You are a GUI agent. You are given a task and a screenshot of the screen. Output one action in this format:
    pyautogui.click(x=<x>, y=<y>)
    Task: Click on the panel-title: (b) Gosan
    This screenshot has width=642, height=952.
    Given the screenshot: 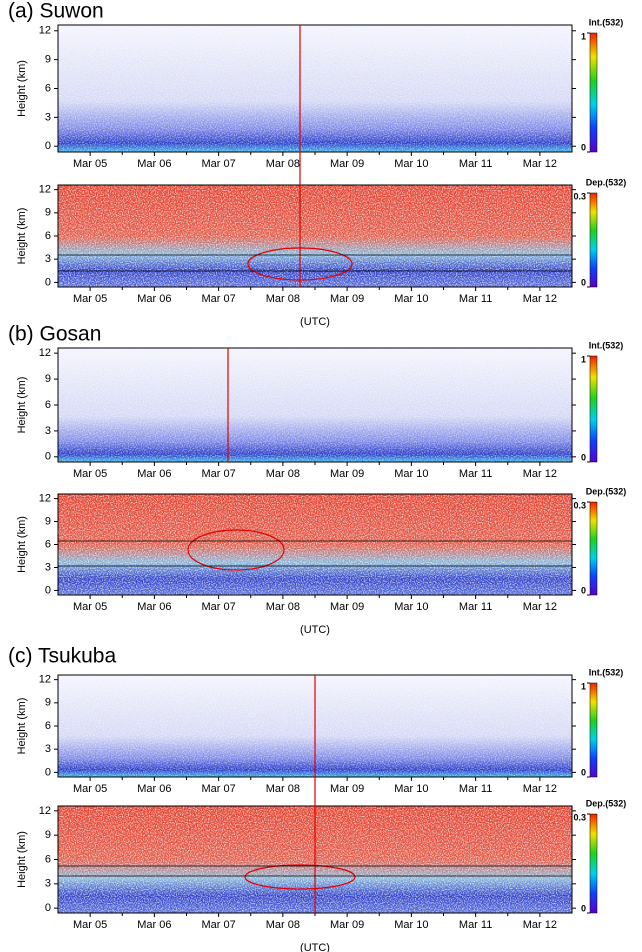 What is the action you would take?
    pyautogui.click(x=54, y=334)
    